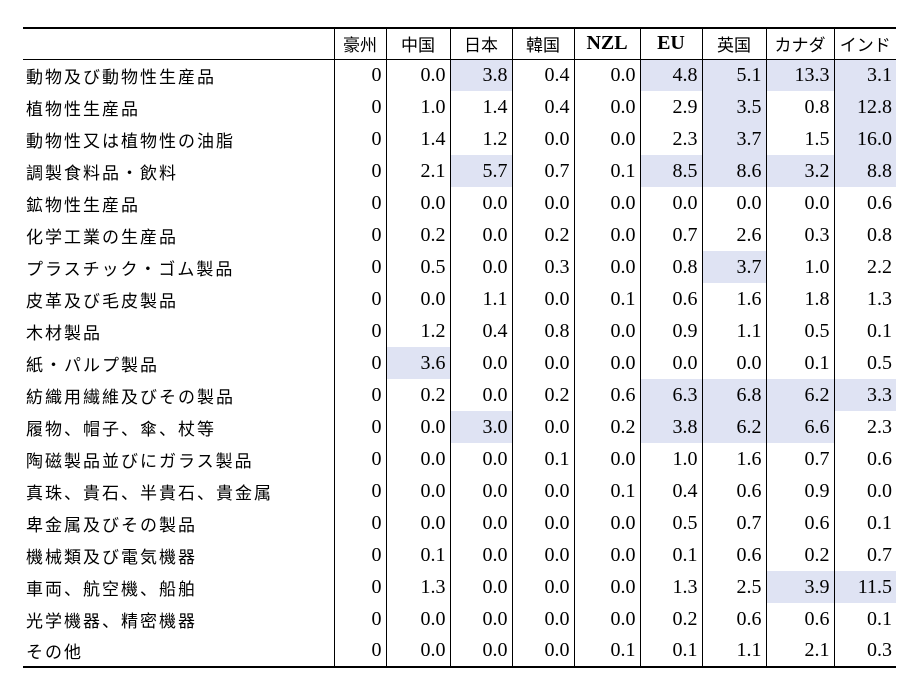 This screenshot has width=922, height=690. I want to click on table-cell: 2.9, so click(670, 107).